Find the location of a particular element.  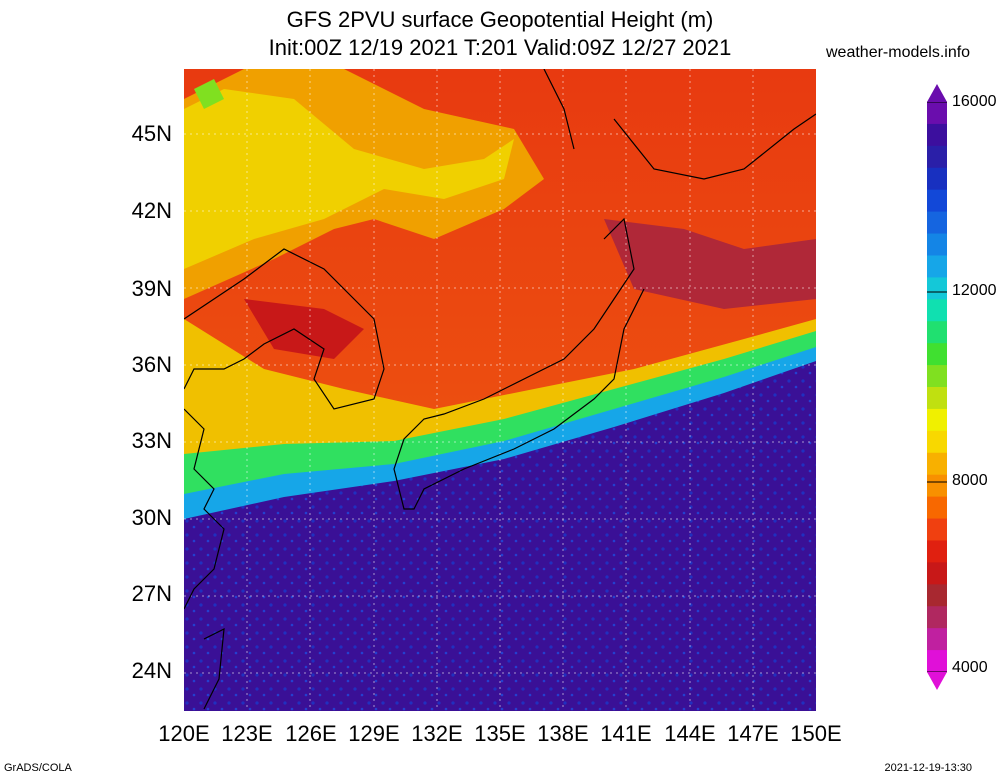

colorbar-label-12000: 12000 is located at coordinates (974, 290).